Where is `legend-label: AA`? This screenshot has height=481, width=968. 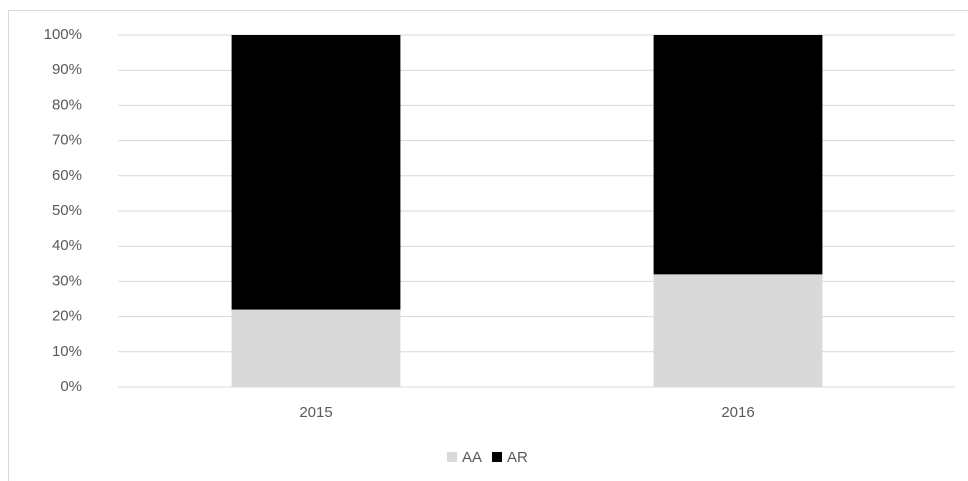 legend-label: AA is located at coordinates (472, 457).